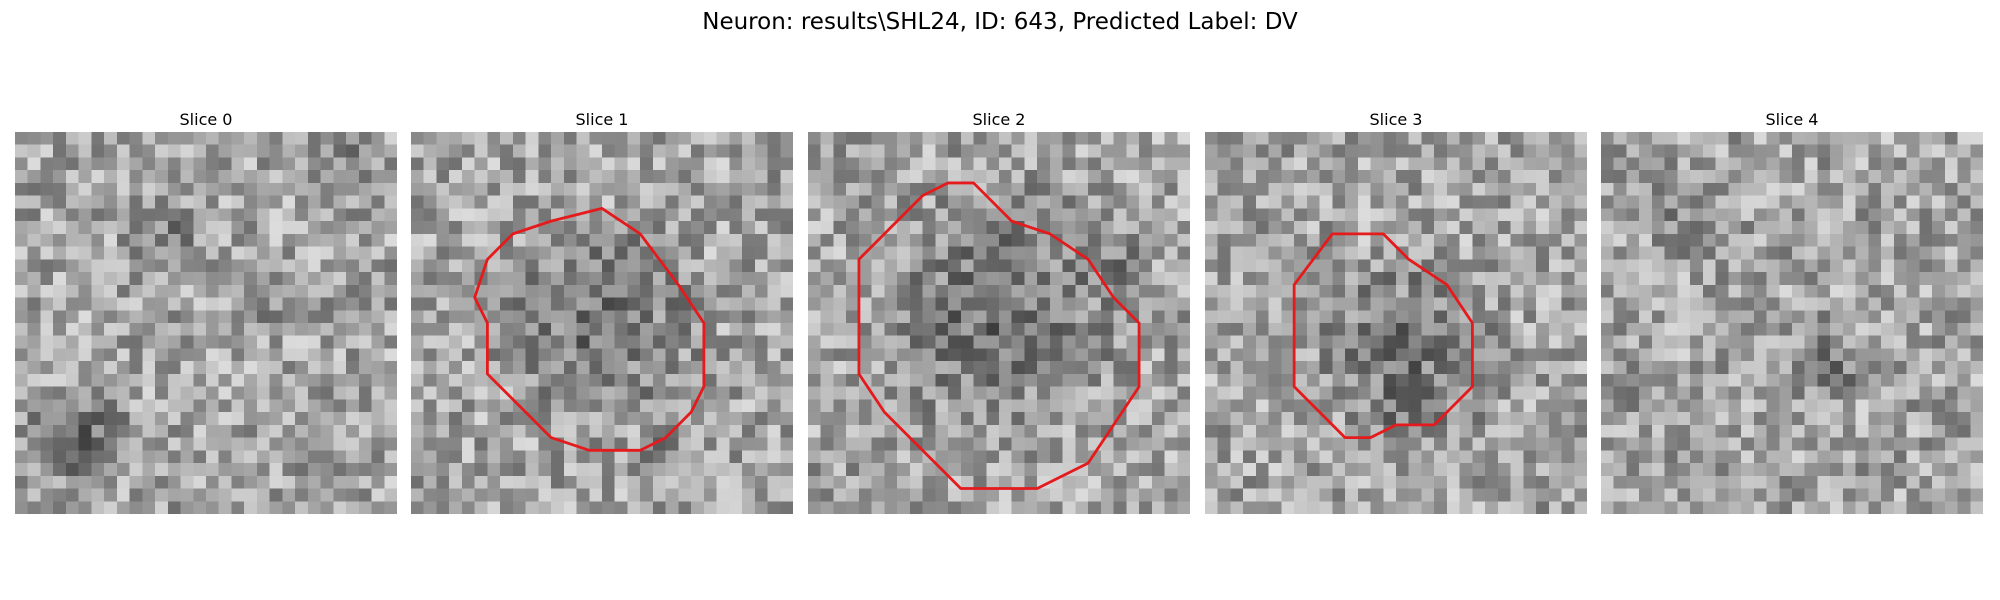  I want to click on slice-image, so click(1792, 323).